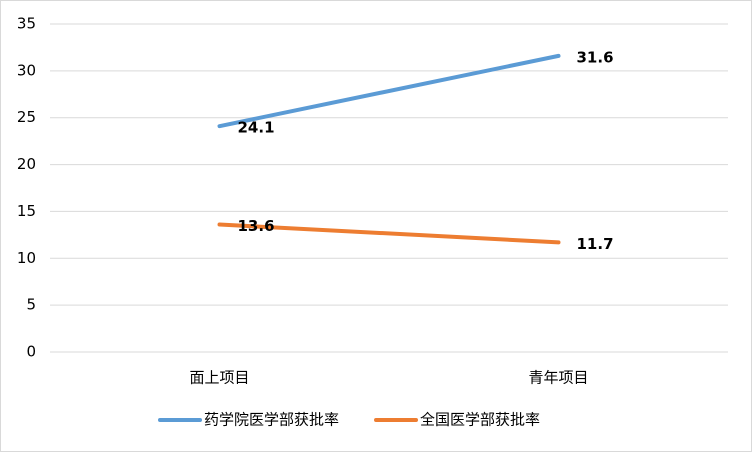 The width and height of the screenshot is (752, 452). I want to click on x-tick-label: 青年项目, so click(558, 378).